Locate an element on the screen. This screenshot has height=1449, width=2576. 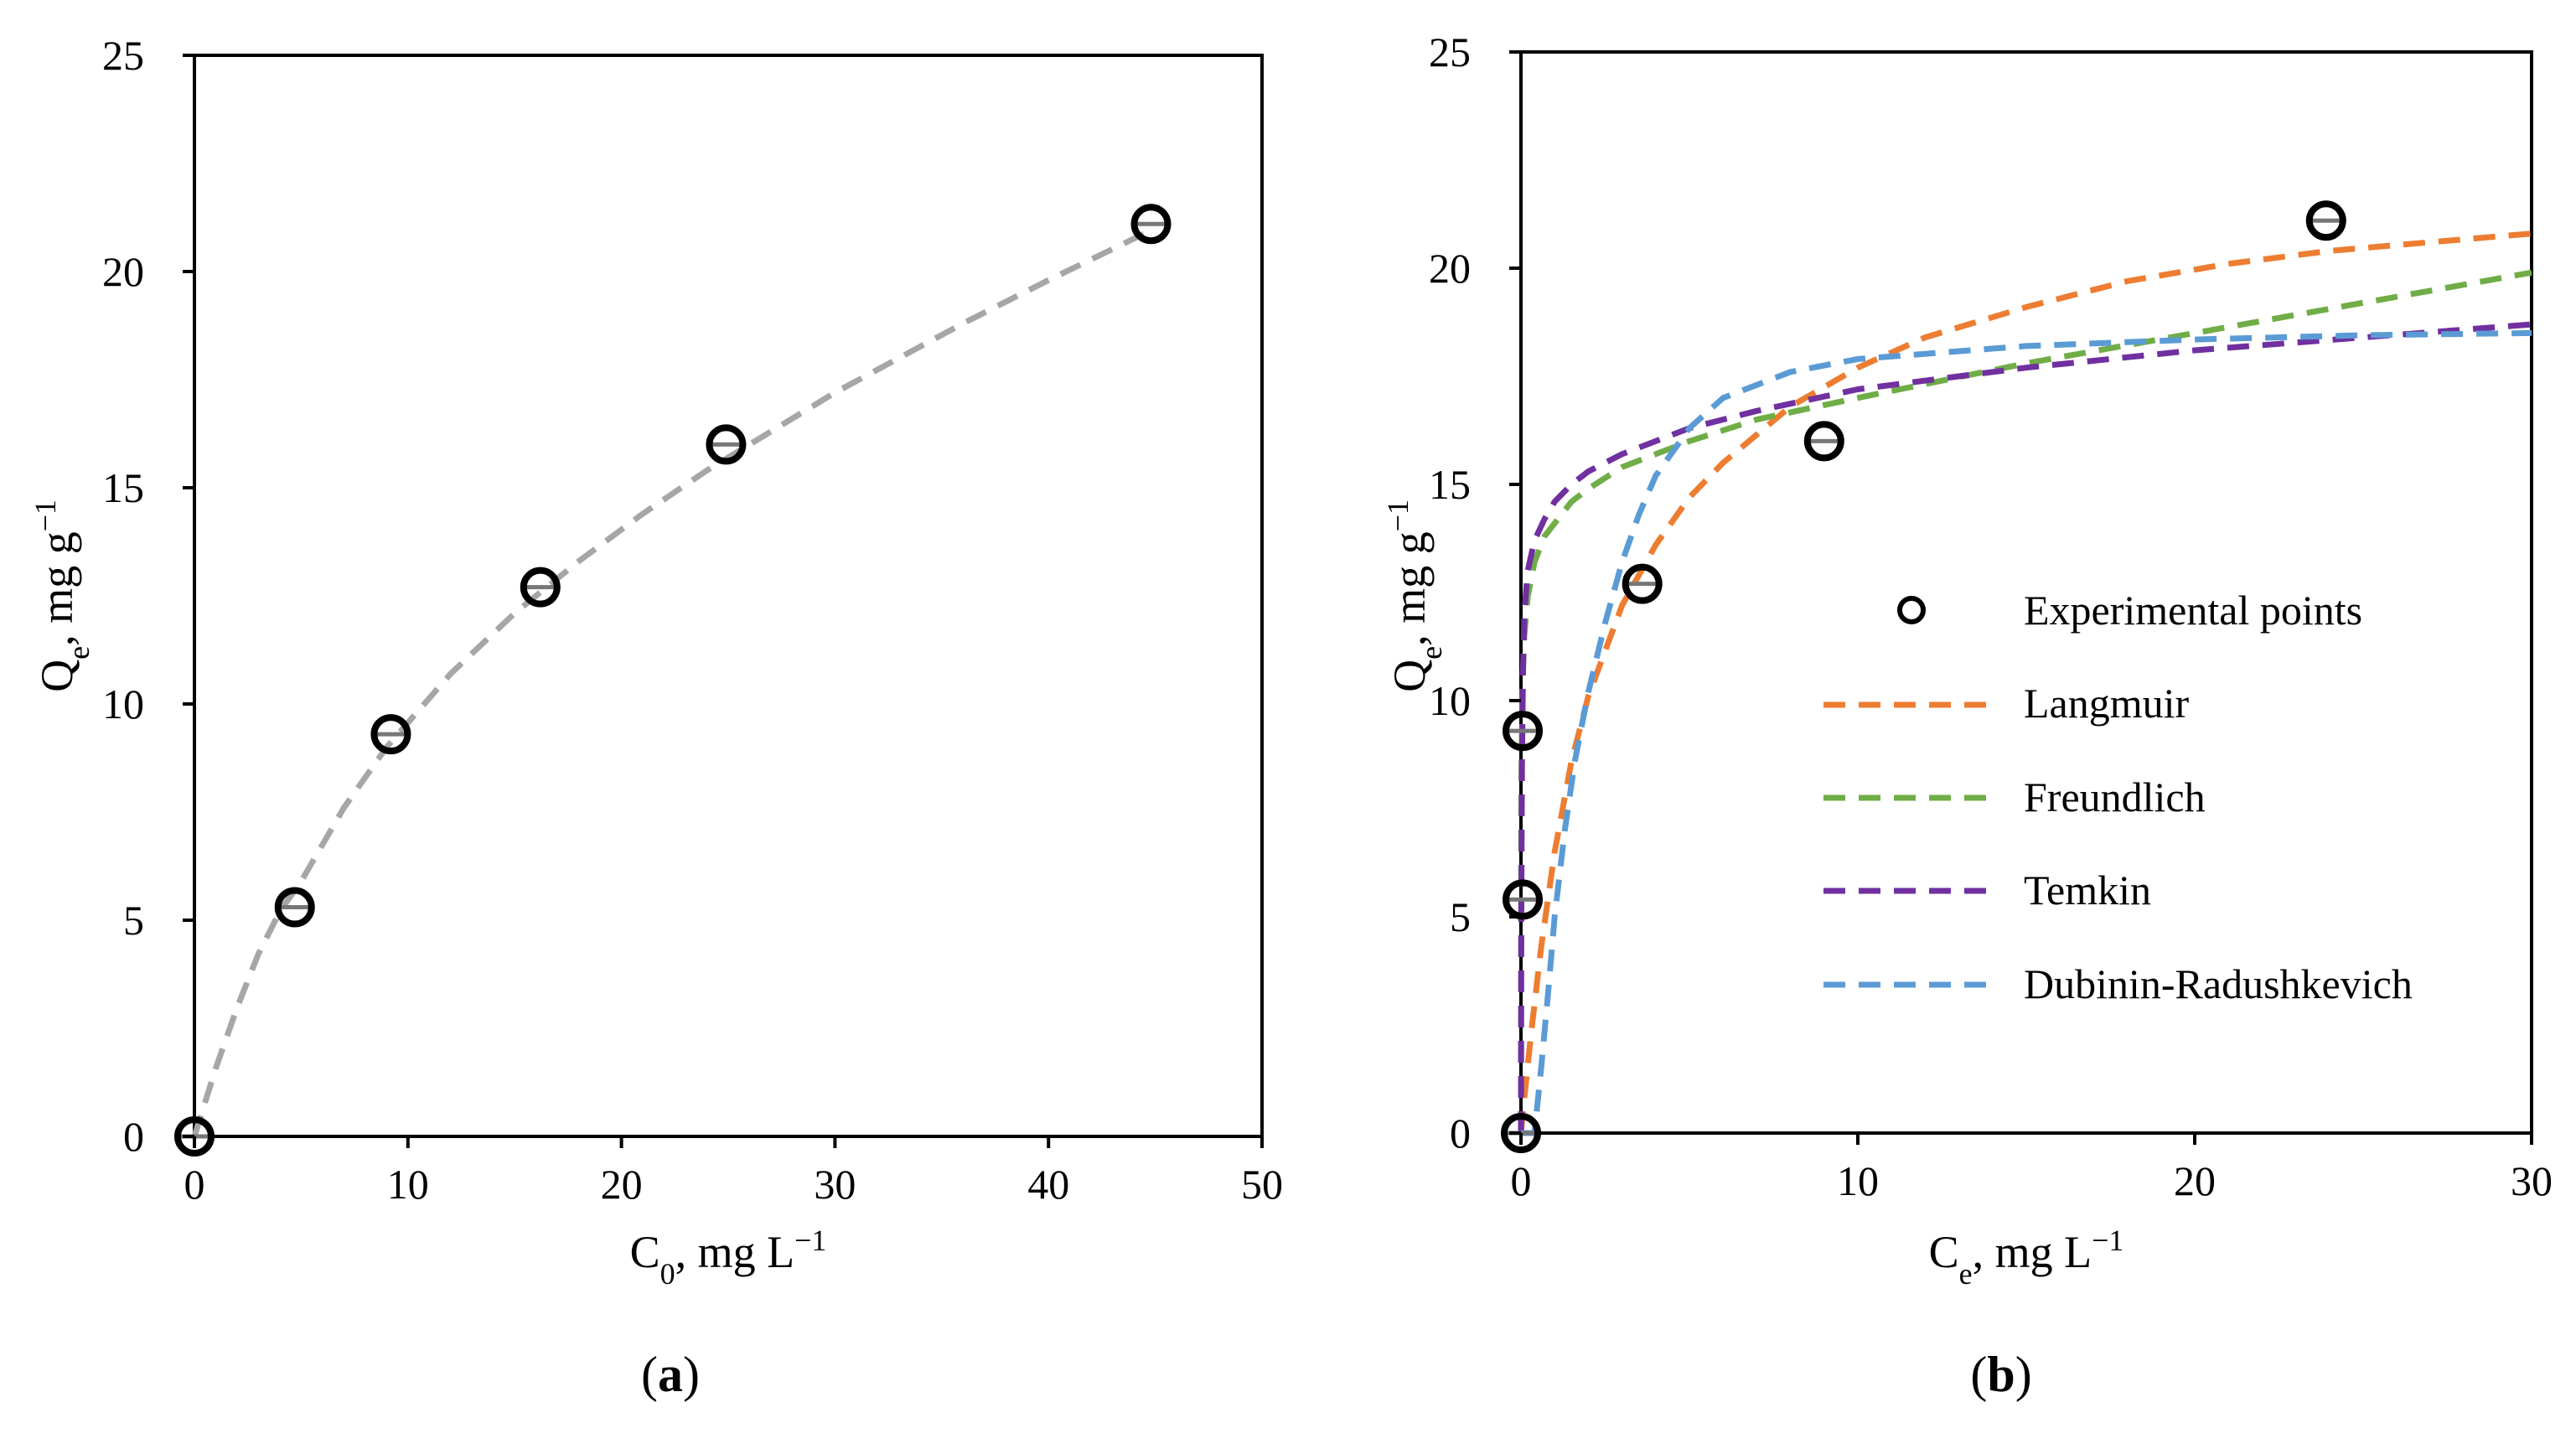
panel-b-x-axis-label: Ce, mg L−1 is located at coordinates (2026, 1257).